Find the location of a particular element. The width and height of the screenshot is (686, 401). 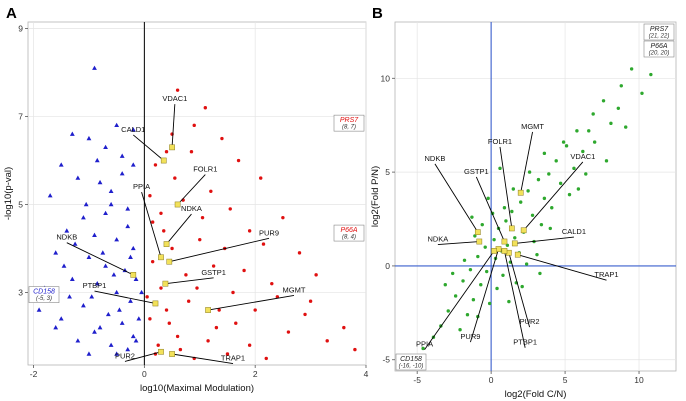

panel-b-annotation-label: GSTP1 is located at coordinates (476, 171).